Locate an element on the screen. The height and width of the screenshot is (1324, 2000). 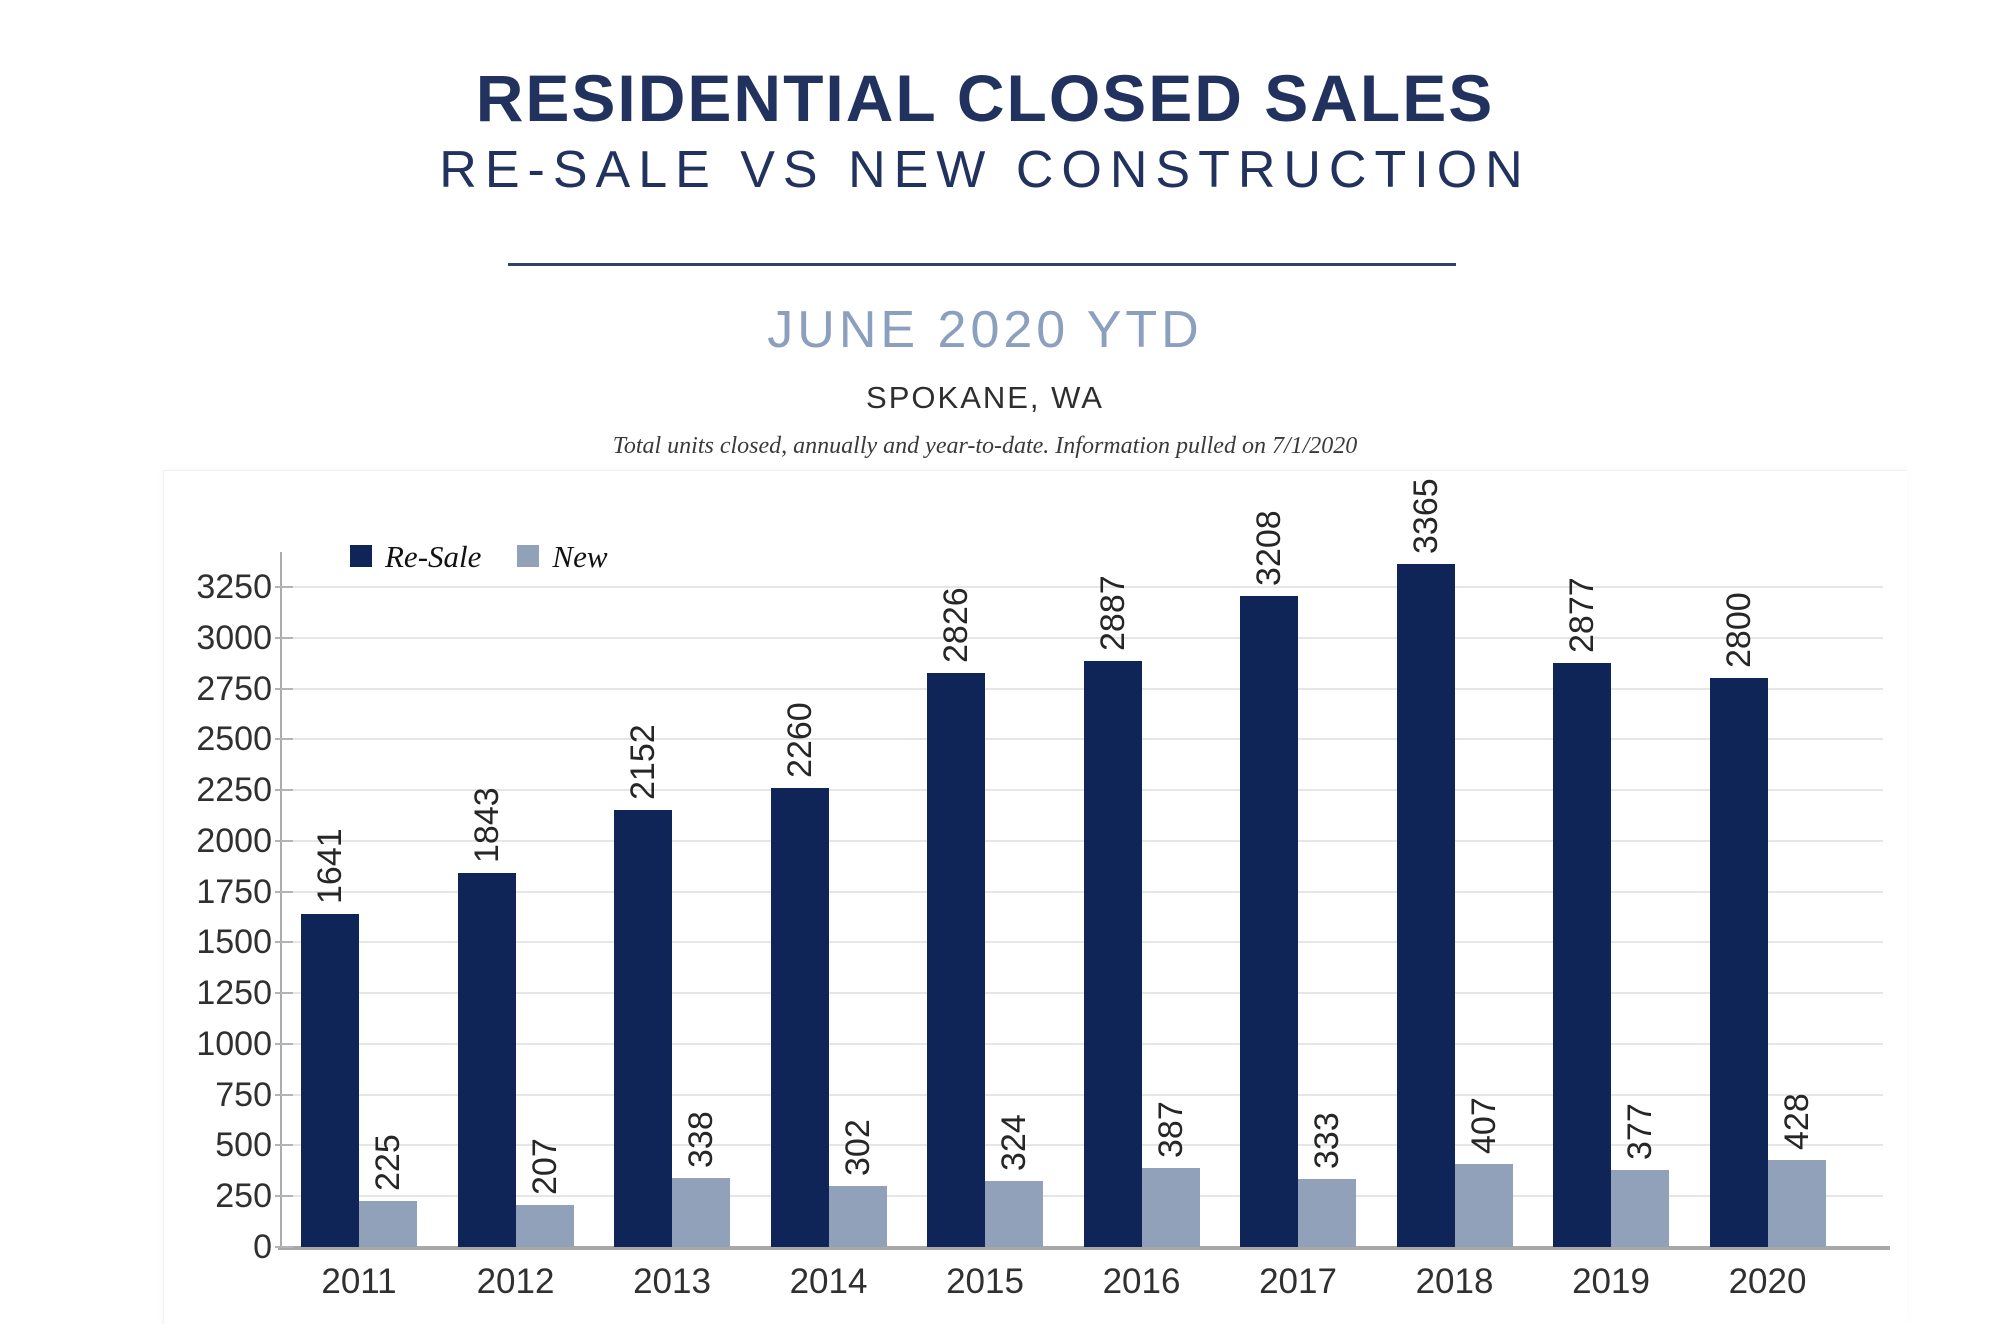
resale-value-label-2014: 2260 is located at coordinates (799, 740).